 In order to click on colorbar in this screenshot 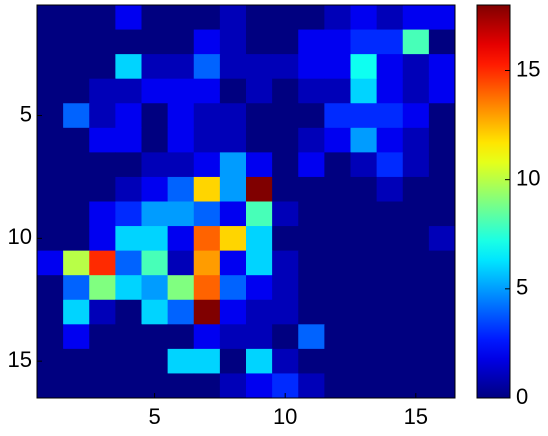, I will do `click(493, 201)`.